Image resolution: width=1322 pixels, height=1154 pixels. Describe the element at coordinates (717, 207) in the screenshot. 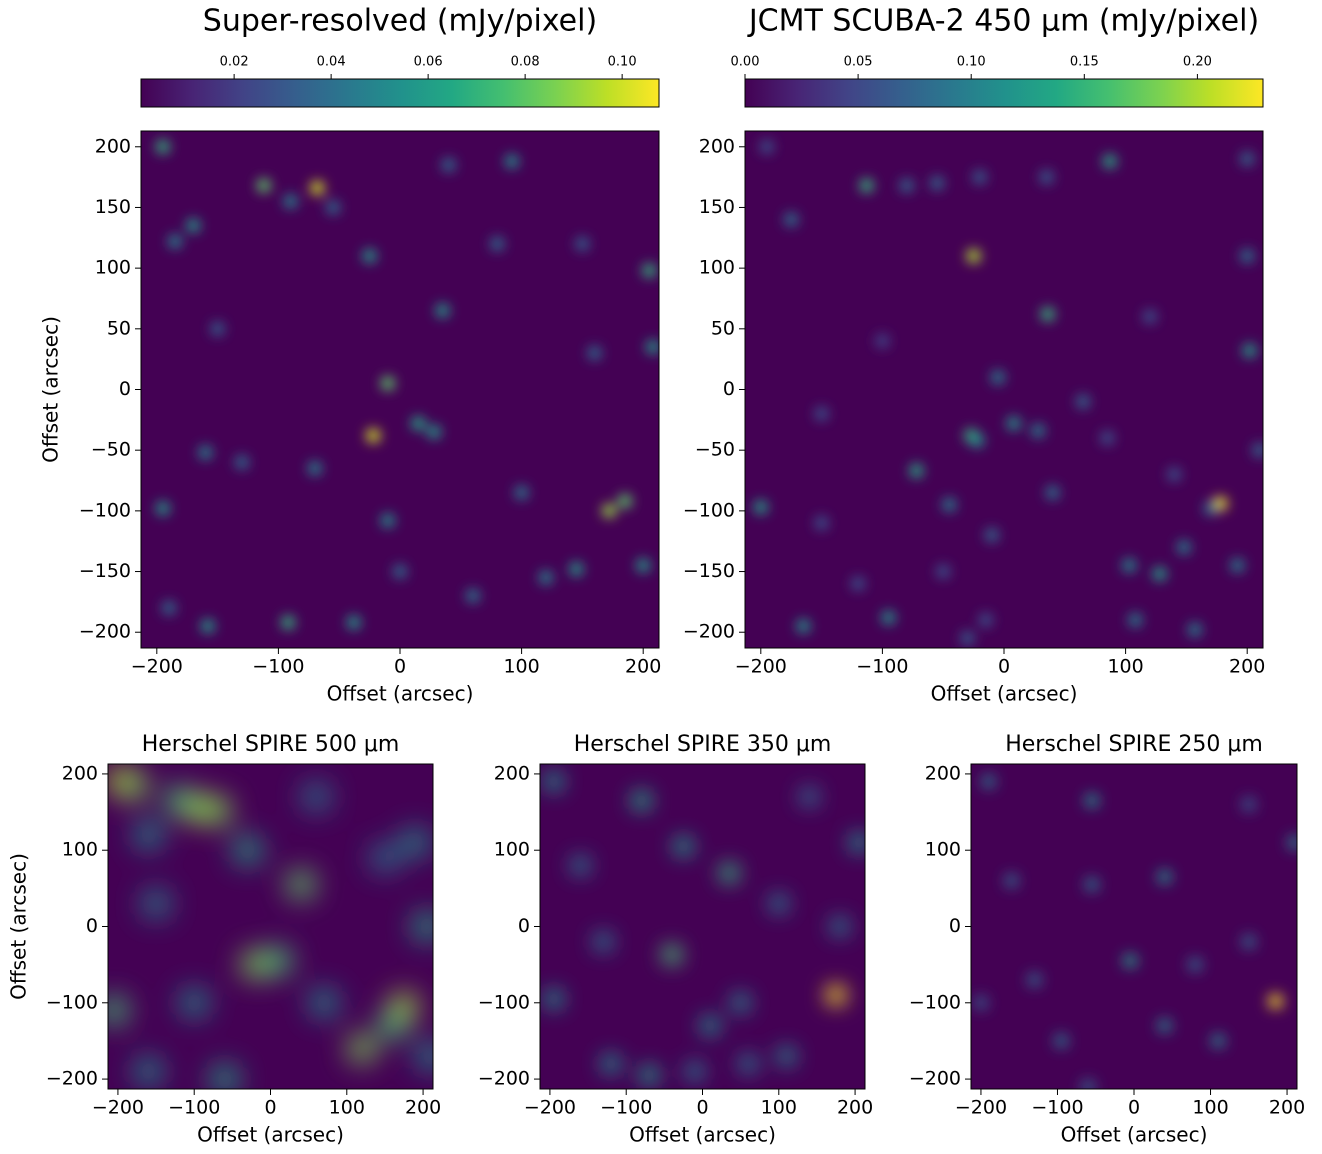

I see `y-tick-label: 150` at that location.